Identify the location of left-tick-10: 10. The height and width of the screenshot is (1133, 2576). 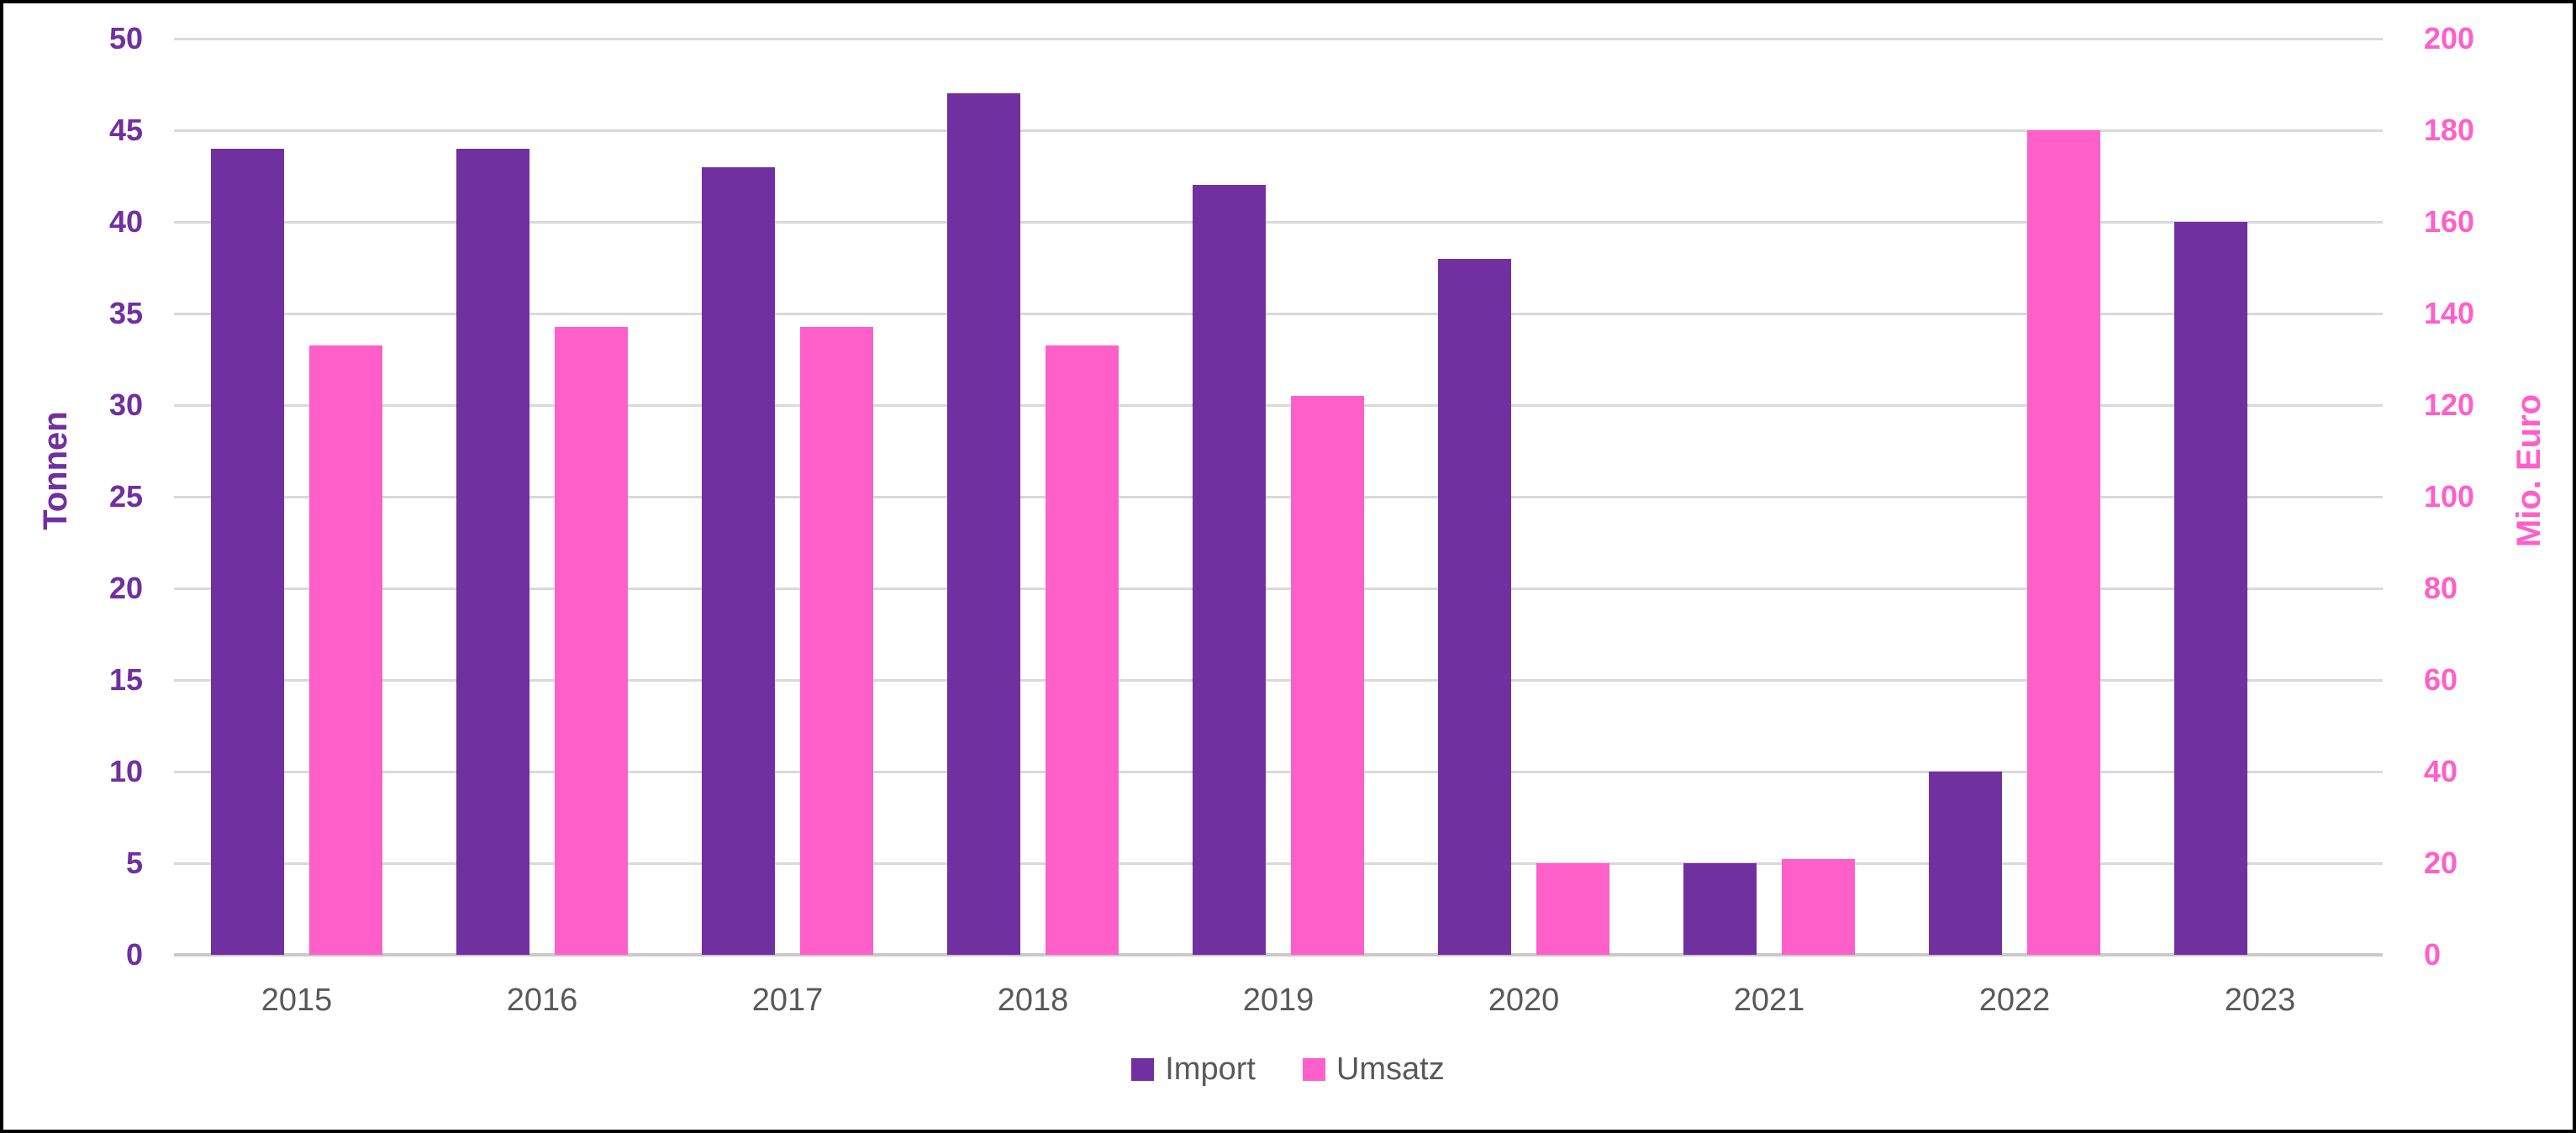
(125, 771).